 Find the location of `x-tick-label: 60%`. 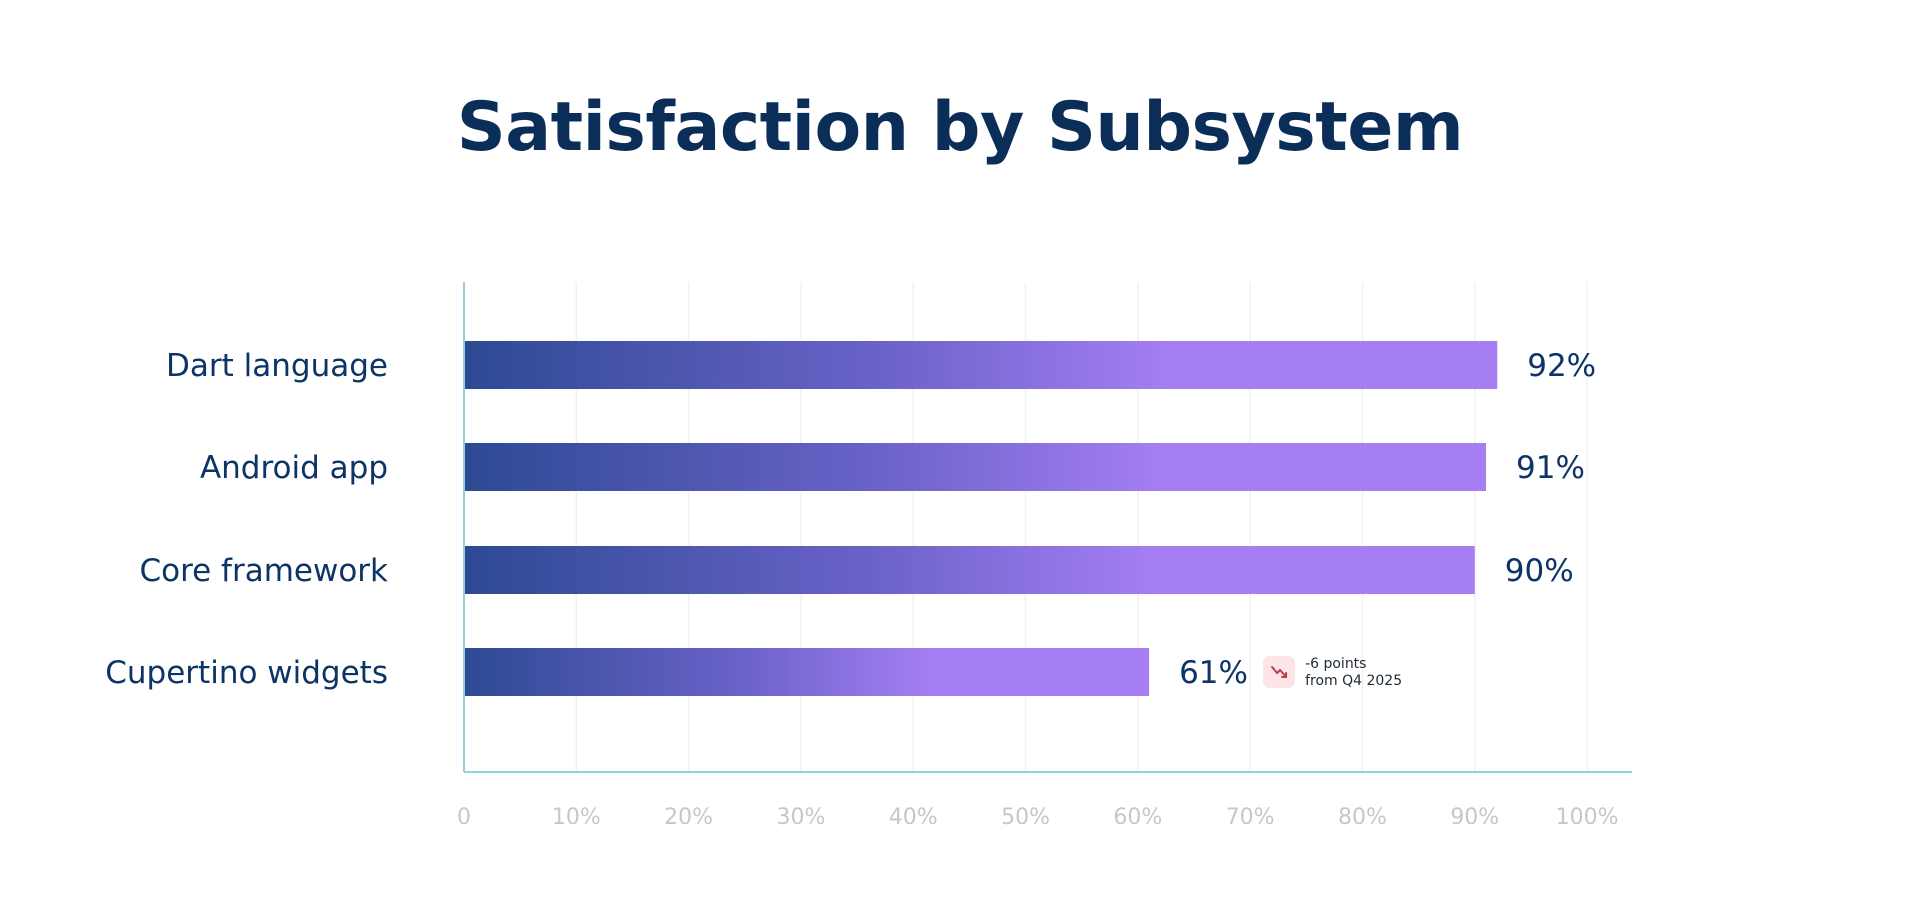

x-tick-label: 60% is located at coordinates (1137, 817).